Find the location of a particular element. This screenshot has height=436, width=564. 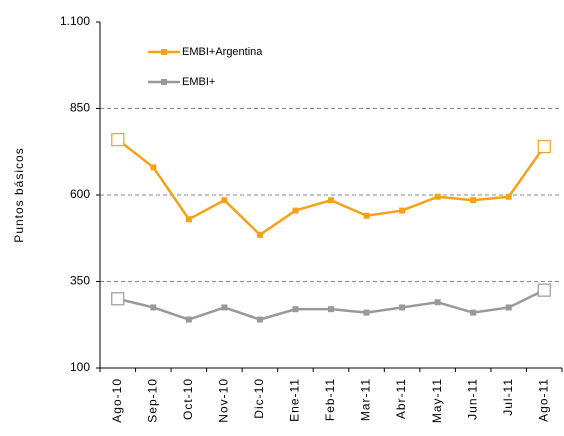

x-tick-label: May-11 is located at coordinates (437, 400).